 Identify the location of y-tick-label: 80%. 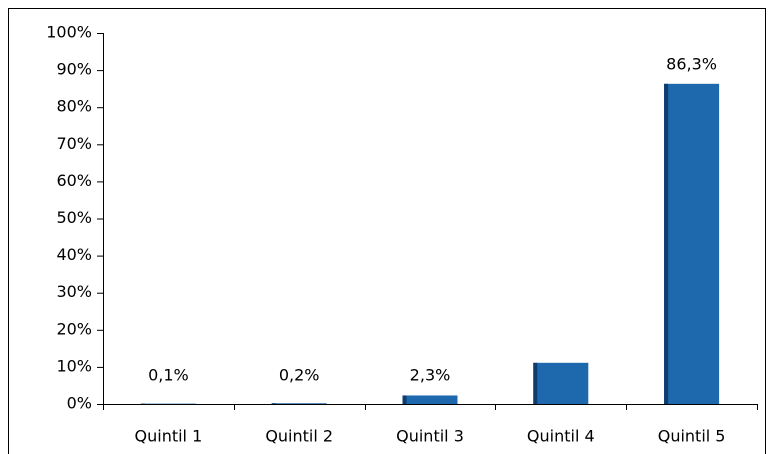
(74, 106).